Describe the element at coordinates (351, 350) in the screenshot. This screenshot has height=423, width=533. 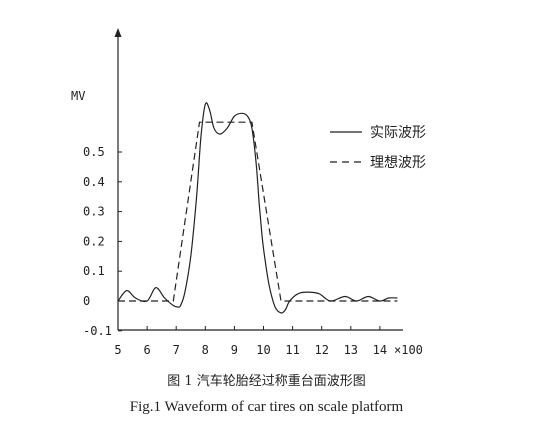
I see `x-tick-label: 13` at that location.